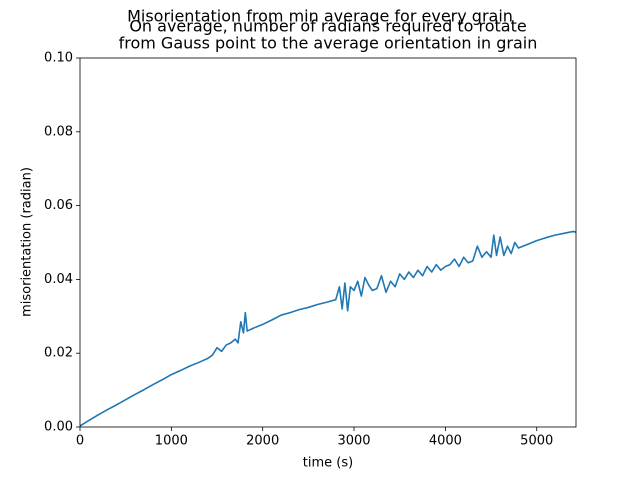  What do you see at coordinates (58, 279) in the screenshot?
I see `y-tick-label: 0.04` at bounding box center [58, 279].